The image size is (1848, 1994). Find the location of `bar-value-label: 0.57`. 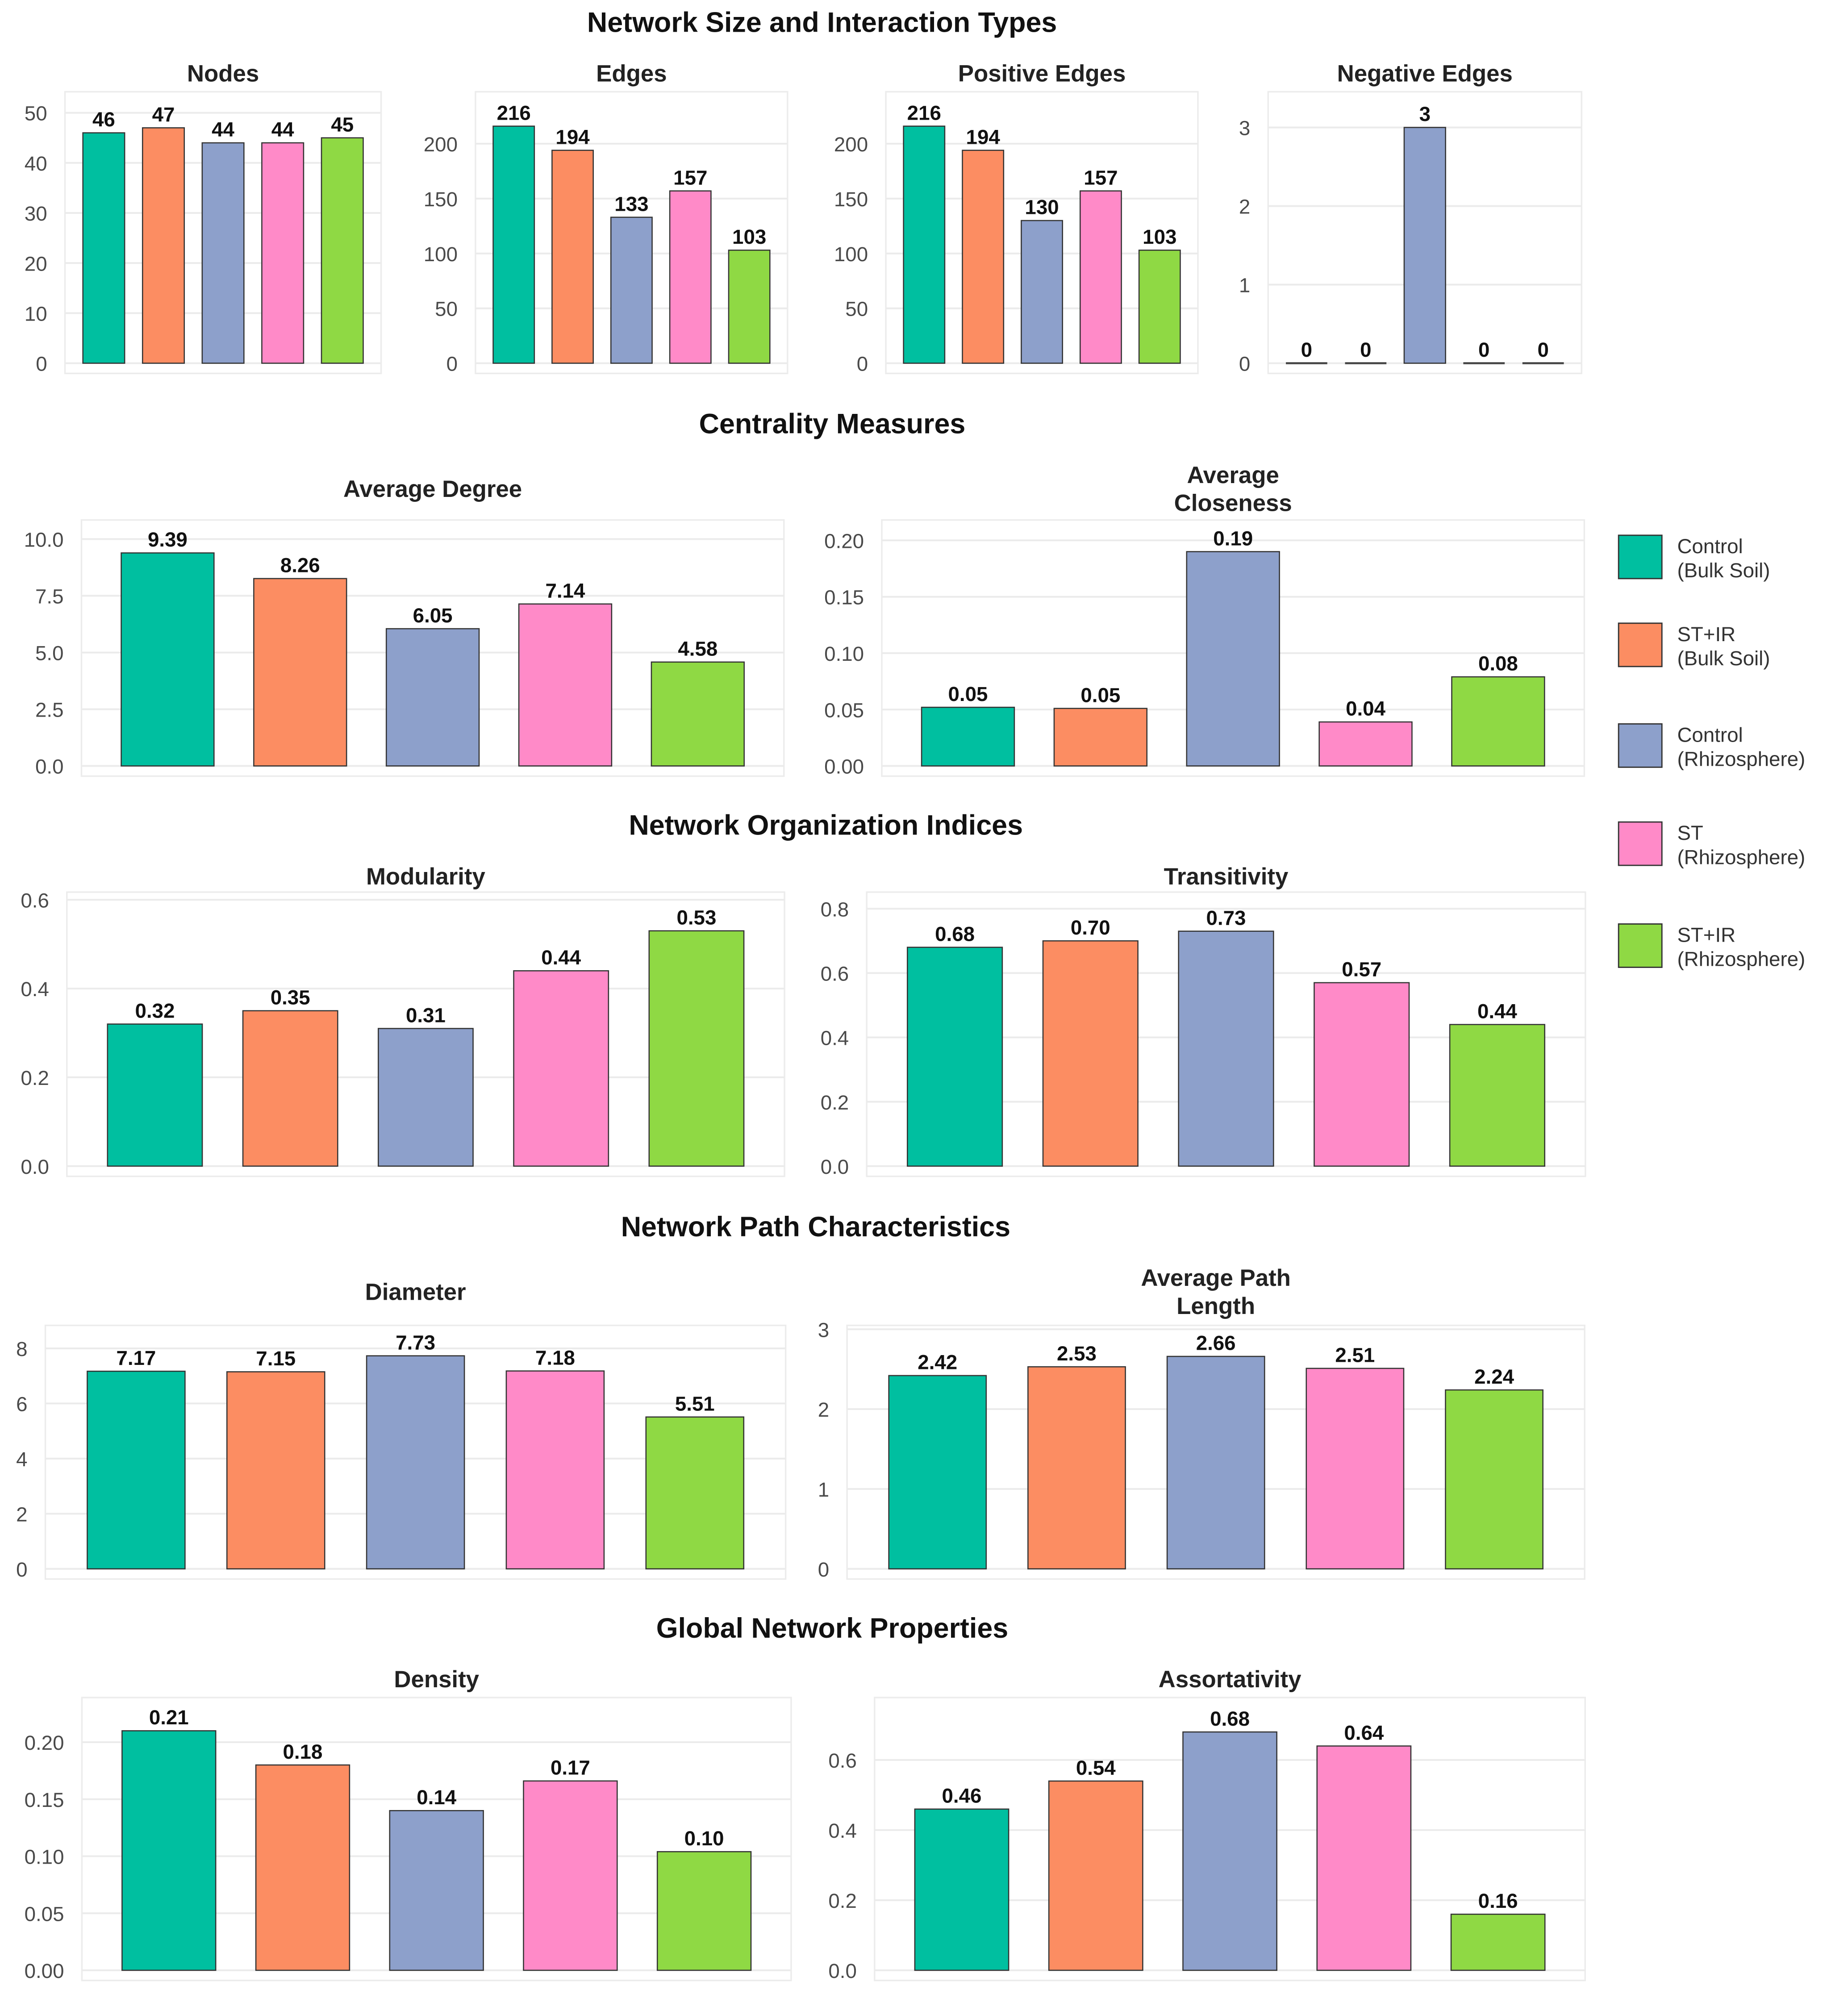

bar-value-label: 0.57 is located at coordinates (1361, 969).